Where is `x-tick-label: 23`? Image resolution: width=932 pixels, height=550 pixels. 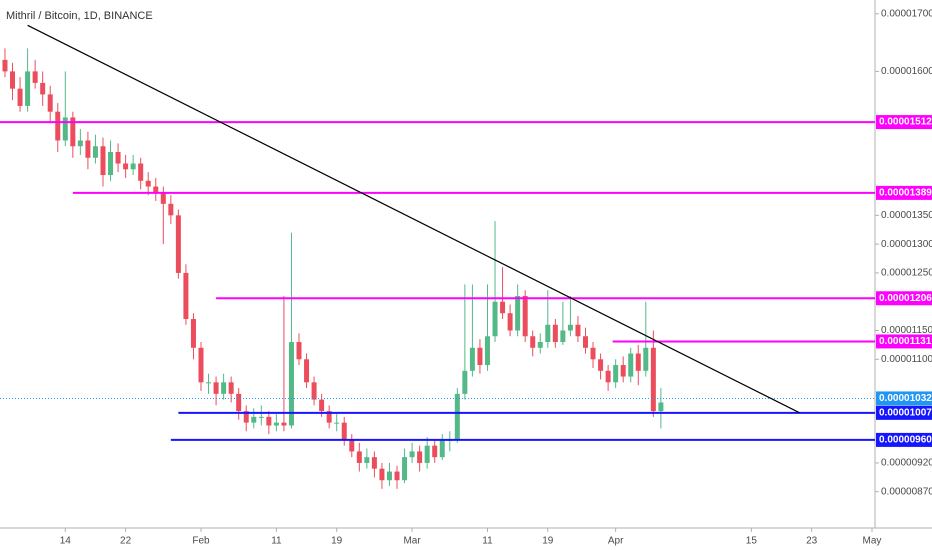 x-tick-label: 23 is located at coordinates (812, 541).